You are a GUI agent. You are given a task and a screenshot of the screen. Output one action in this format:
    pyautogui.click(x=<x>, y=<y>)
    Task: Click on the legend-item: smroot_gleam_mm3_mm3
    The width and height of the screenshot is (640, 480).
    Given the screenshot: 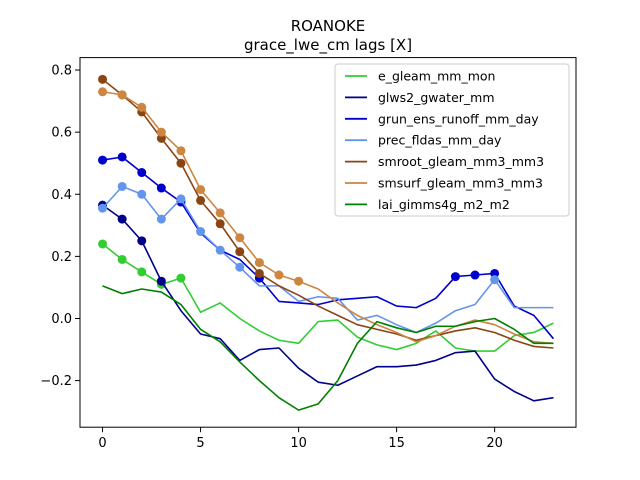 What is the action you would take?
    pyautogui.click(x=444, y=161)
    